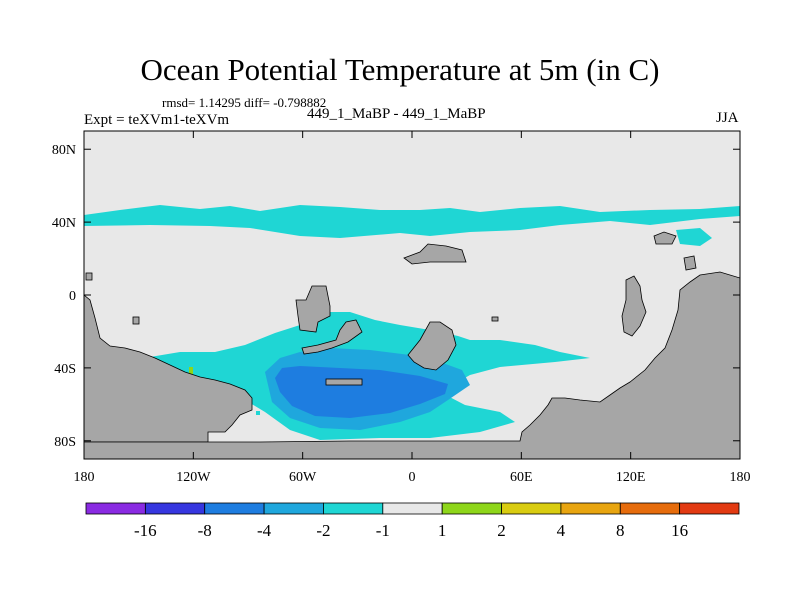 This screenshot has width=800, height=600. Describe the element at coordinates (432, 346) in the screenshot. I see `land-arabia` at that location.